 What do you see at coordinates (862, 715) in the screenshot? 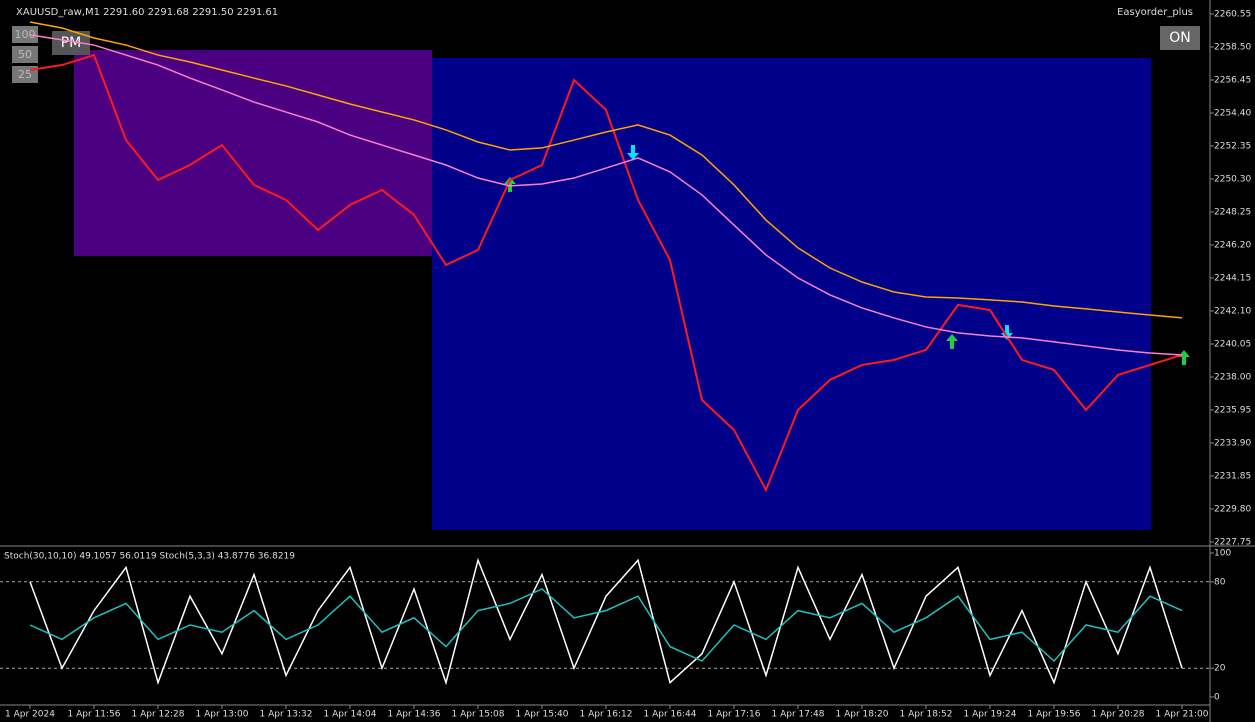
I see `x-tick-label: 1 Apr 18:20` at bounding box center [862, 715].